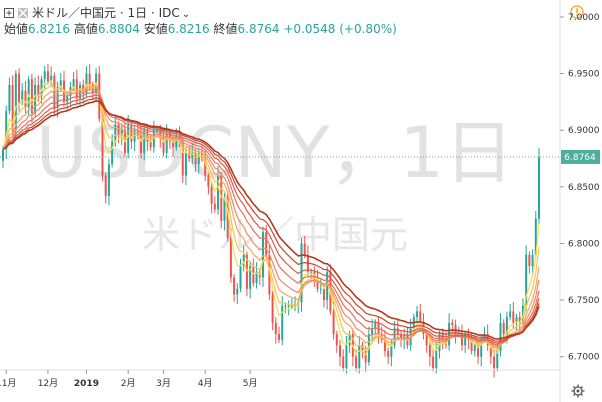  Describe the element at coordinates (85, 29) in the screenshot. I see `high-label: 高値` at that location.